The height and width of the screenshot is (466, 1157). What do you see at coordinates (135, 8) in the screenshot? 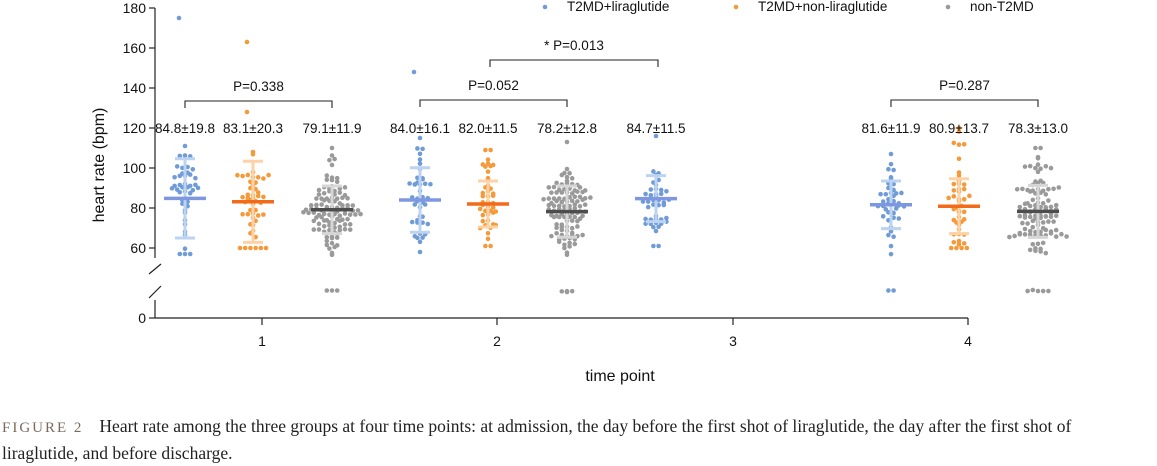
I see `y-tick-label: 180` at bounding box center [135, 8].